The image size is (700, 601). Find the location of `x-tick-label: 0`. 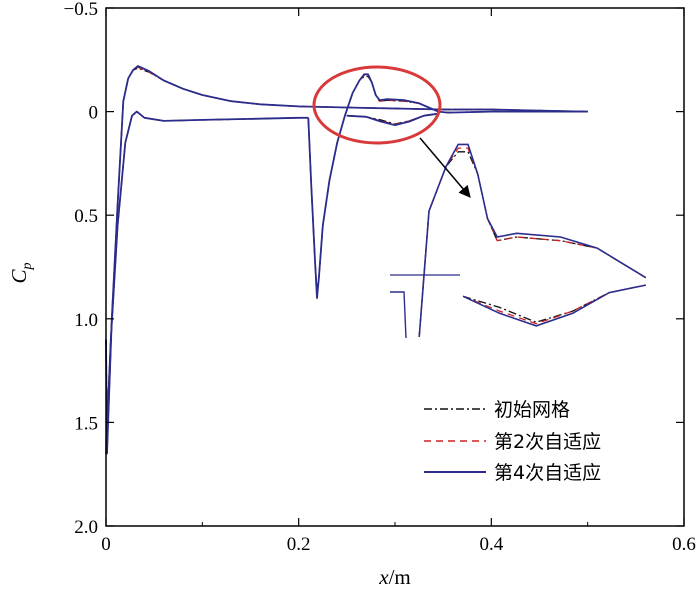

x-tick-label: 0 is located at coordinates (106, 544).